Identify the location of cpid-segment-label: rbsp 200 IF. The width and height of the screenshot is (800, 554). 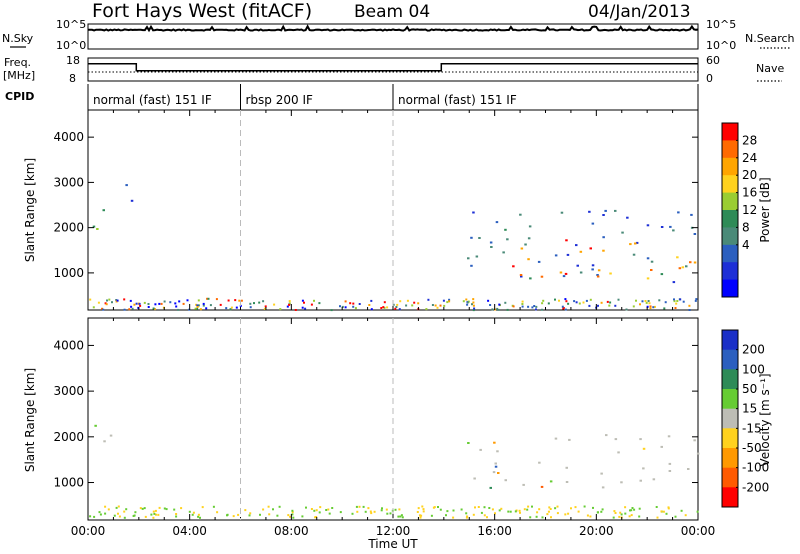
(279, 100).